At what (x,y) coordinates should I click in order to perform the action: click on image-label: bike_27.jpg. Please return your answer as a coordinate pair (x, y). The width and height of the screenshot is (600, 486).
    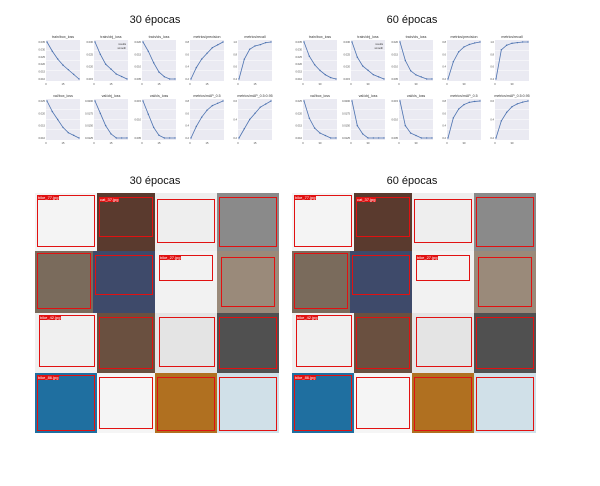
    Looking at the image, I should click on (170, 257).